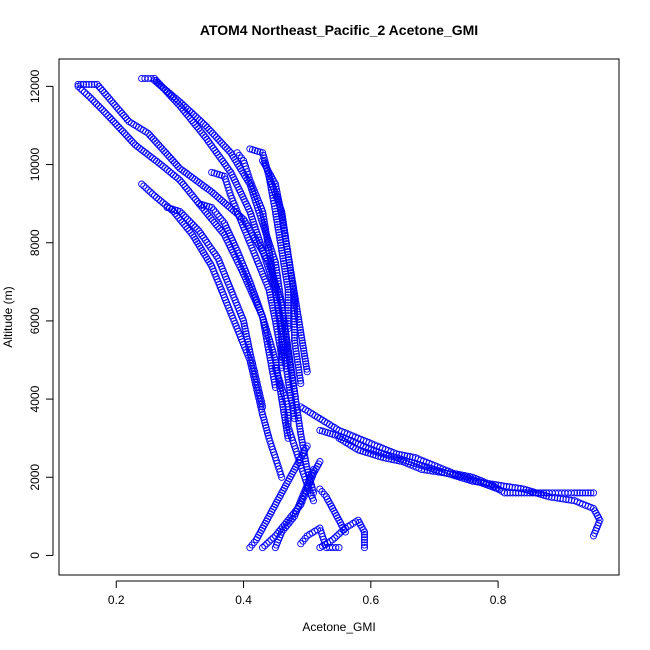 The image size is (650, 650). What do you see at coordinates (35, 555) in the screenshot?
I see `y-tick-label: 0` at bounding box center [35, 555].